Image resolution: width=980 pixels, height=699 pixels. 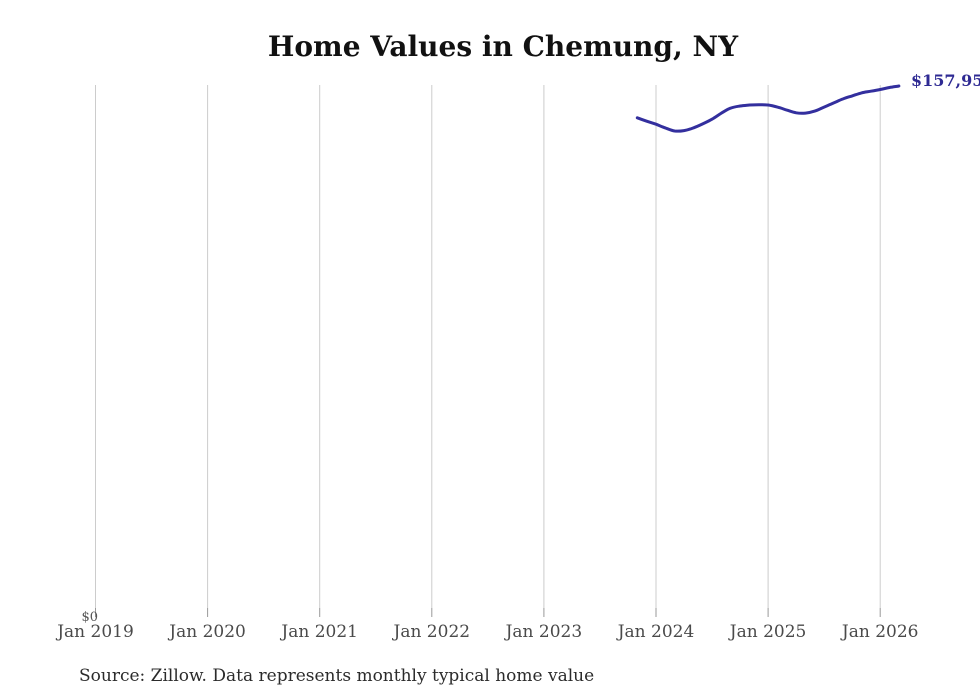 What do you see at coordinates (945, 80) in the screenshot?
I see `series-end-value-label: $157,950` at bounding box center [945, 80].